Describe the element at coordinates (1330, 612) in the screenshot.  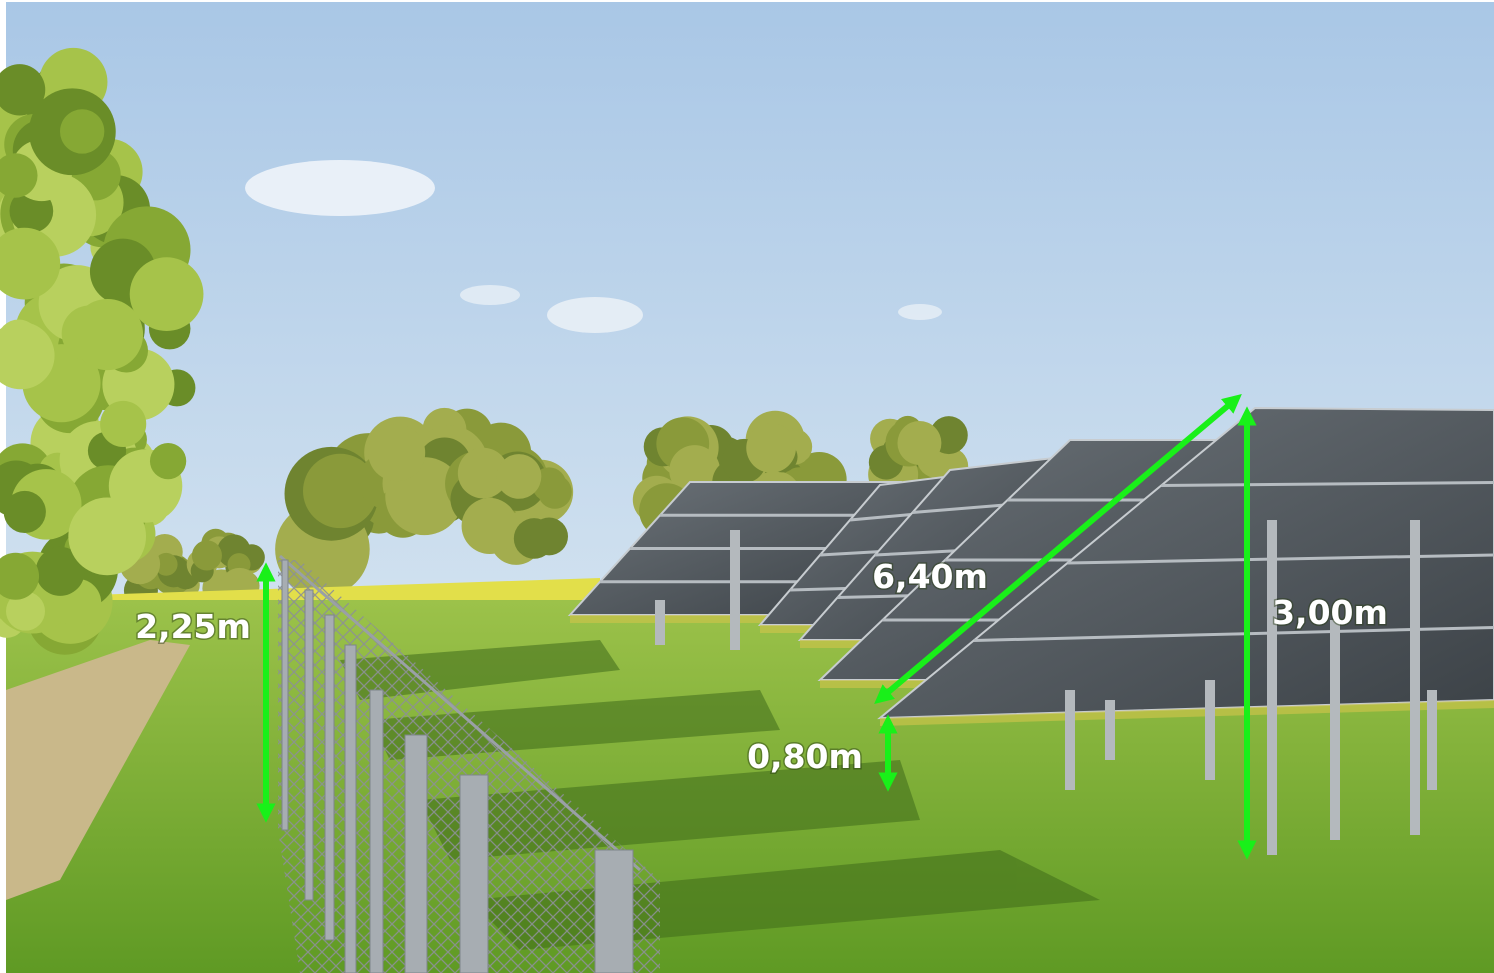
I see `dimension-label: 3,00m` at that location.